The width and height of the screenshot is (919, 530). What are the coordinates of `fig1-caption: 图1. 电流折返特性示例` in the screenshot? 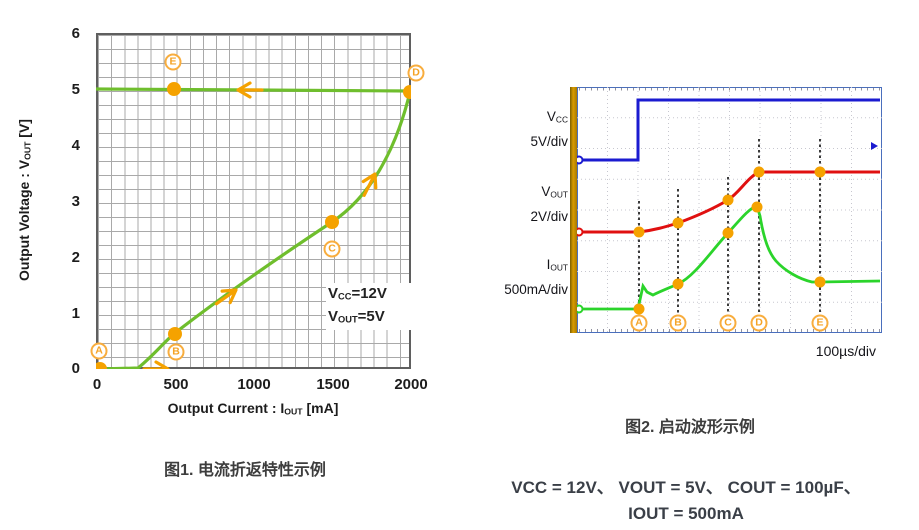 It's located at (245, 470).